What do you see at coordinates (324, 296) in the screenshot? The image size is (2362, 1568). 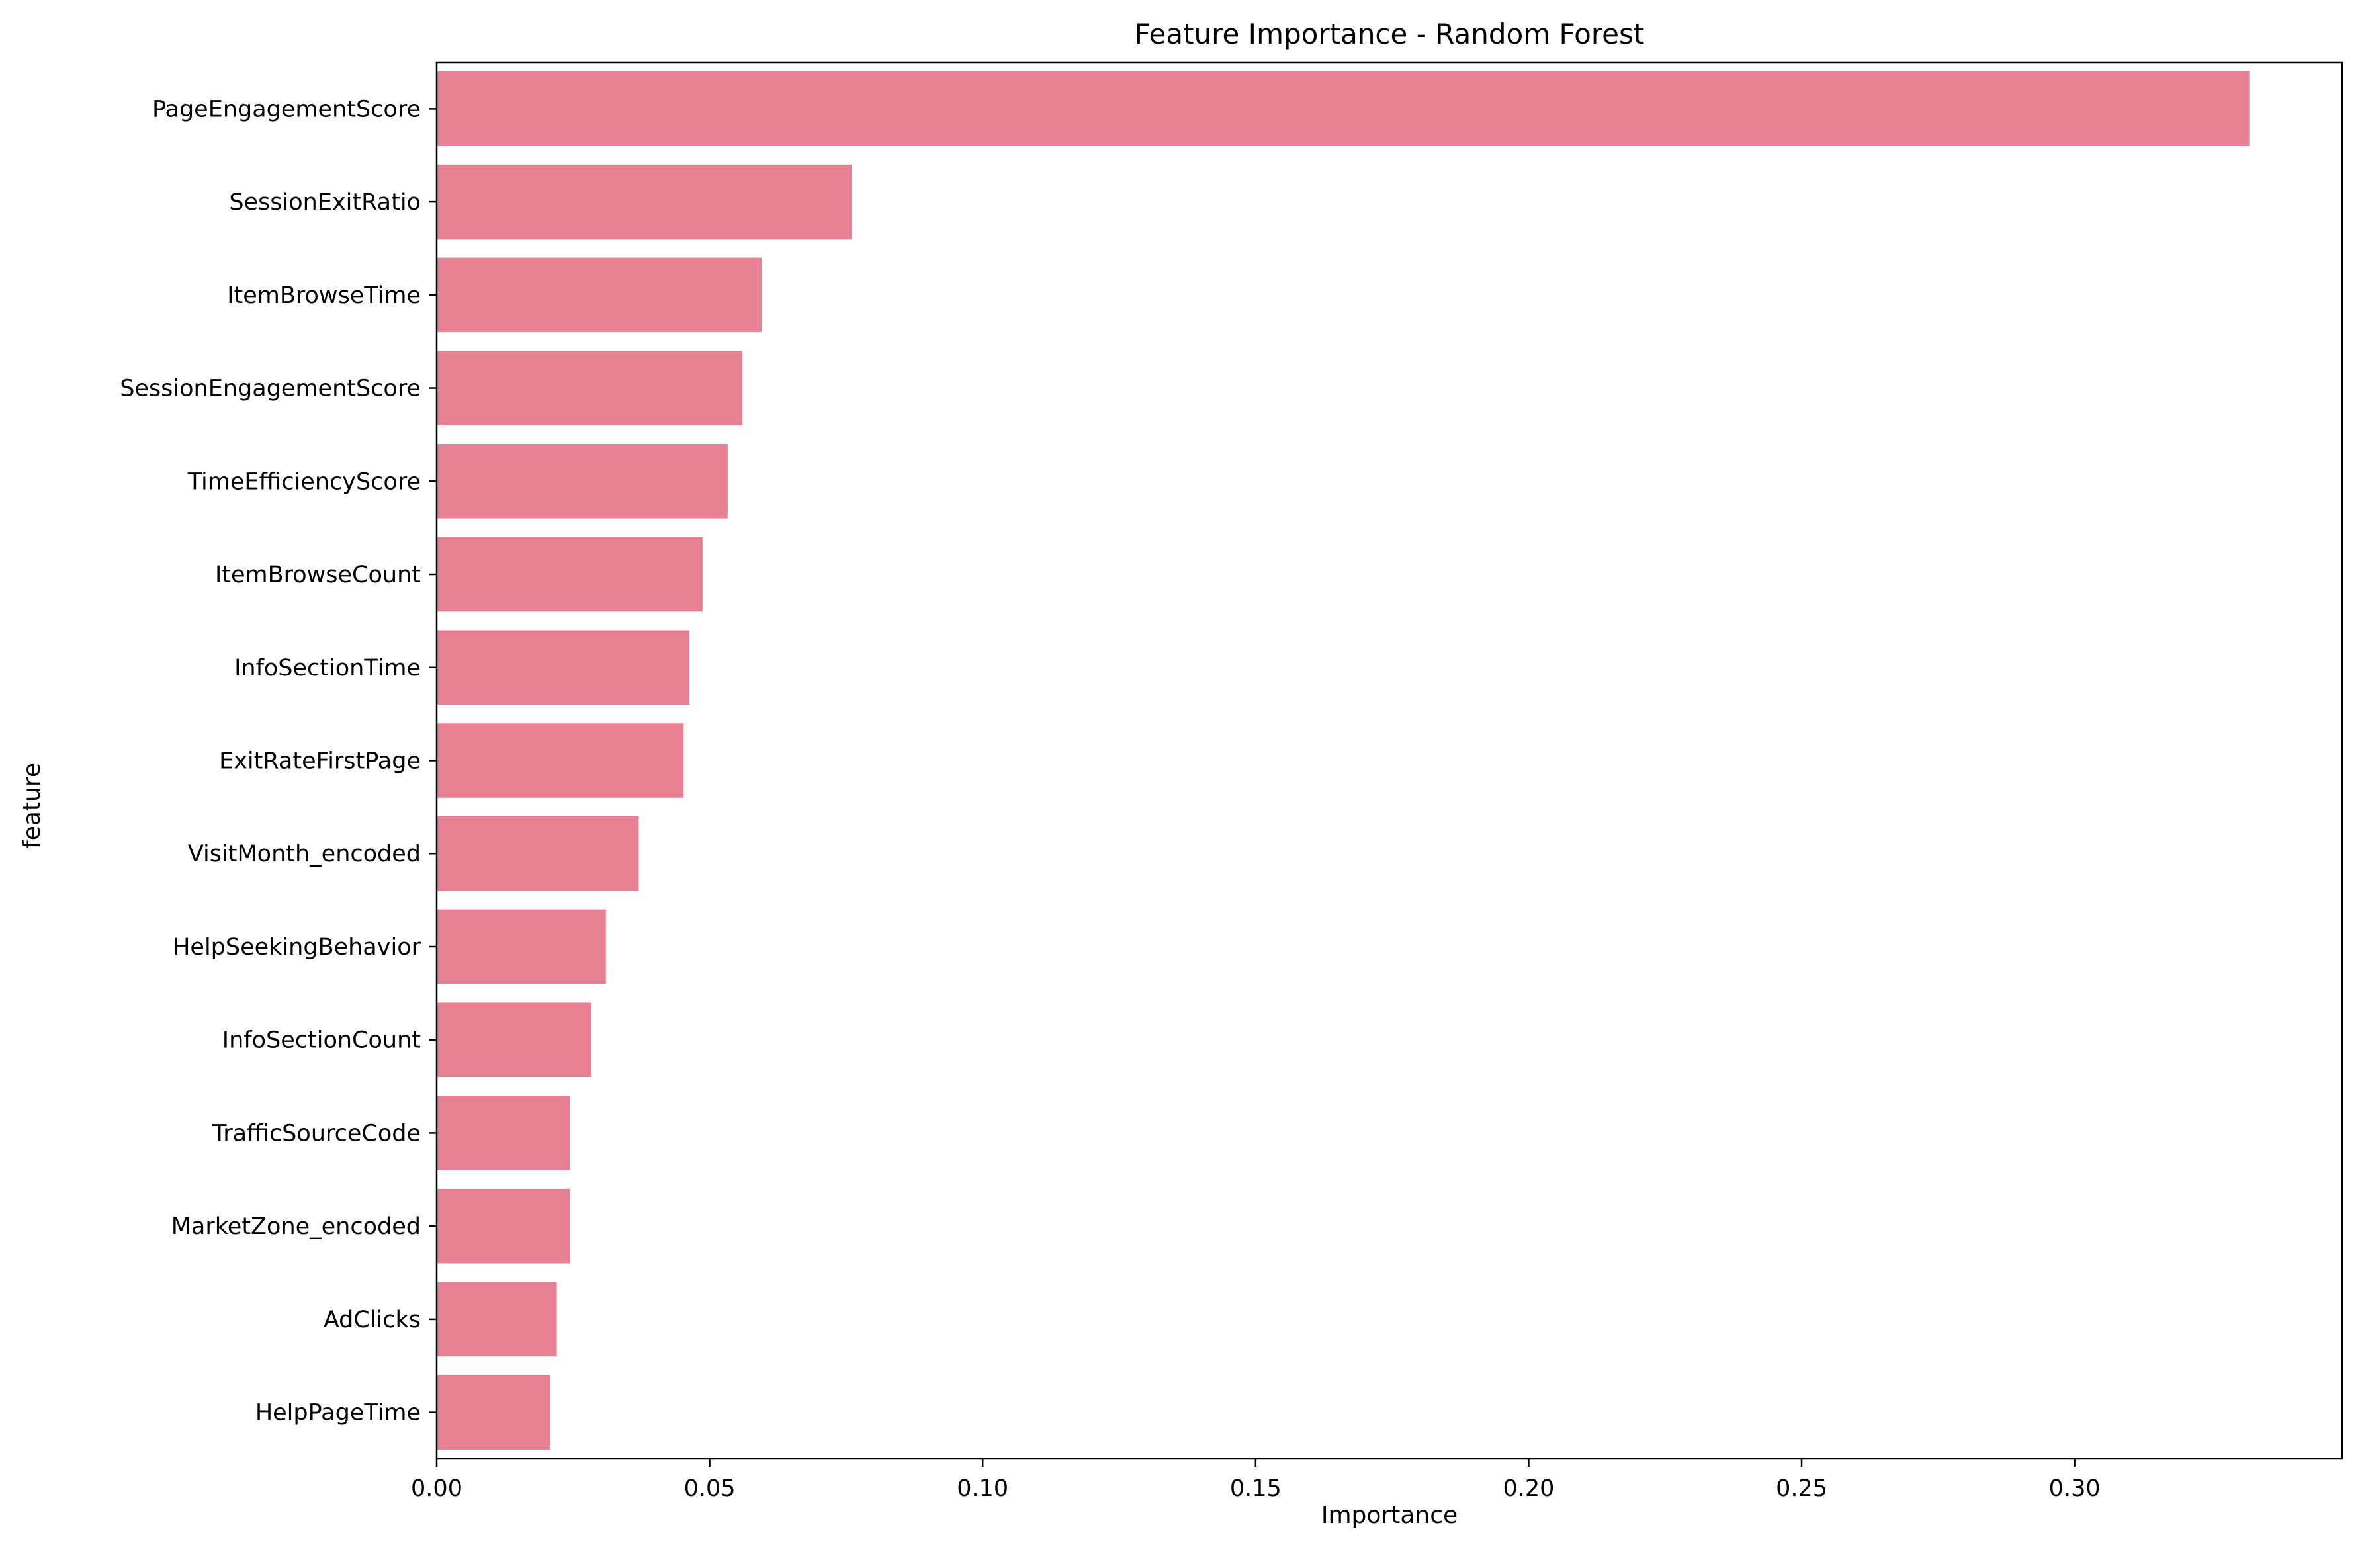 I see `y-tick-label: ItemBrowseTime` at bounding box center [324, 296].